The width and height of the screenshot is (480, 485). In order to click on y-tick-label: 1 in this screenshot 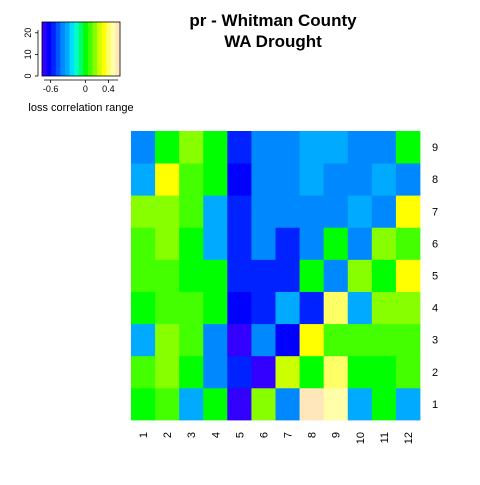, I will do `click(435, 405)`.